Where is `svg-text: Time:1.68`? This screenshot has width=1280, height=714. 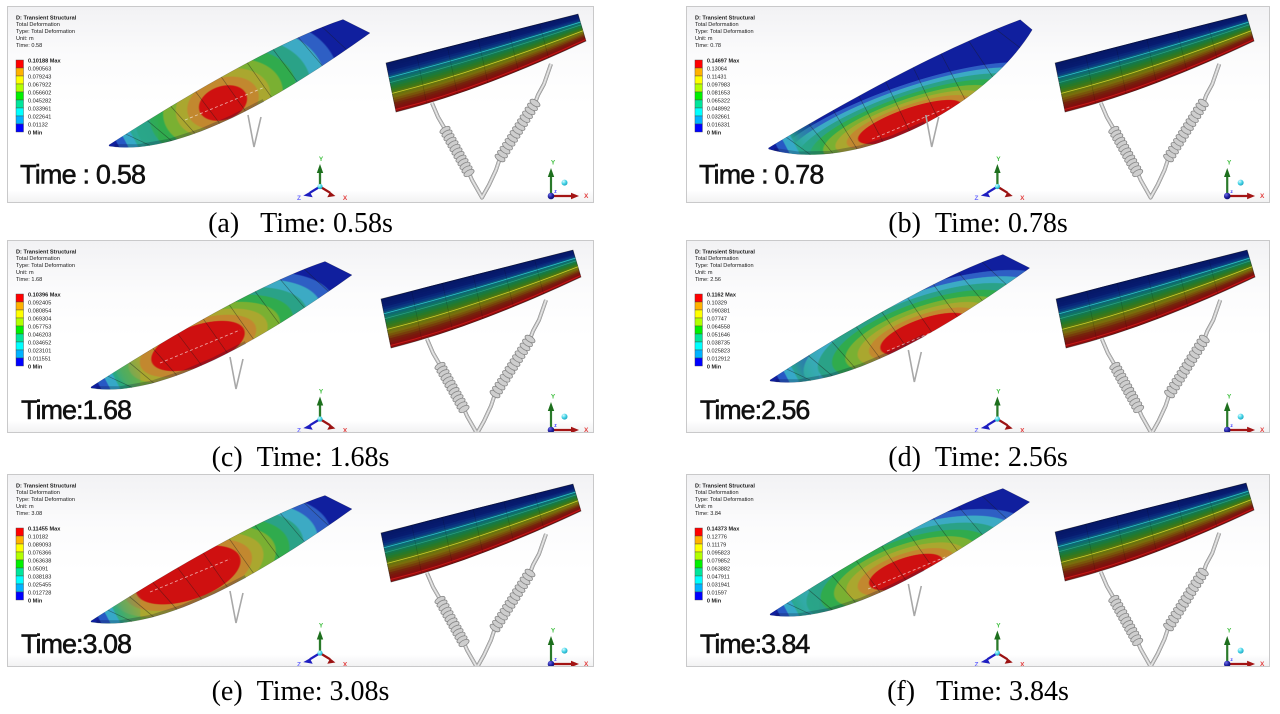 svg-text: Time:1.68 is located at coordinates (76, 410).